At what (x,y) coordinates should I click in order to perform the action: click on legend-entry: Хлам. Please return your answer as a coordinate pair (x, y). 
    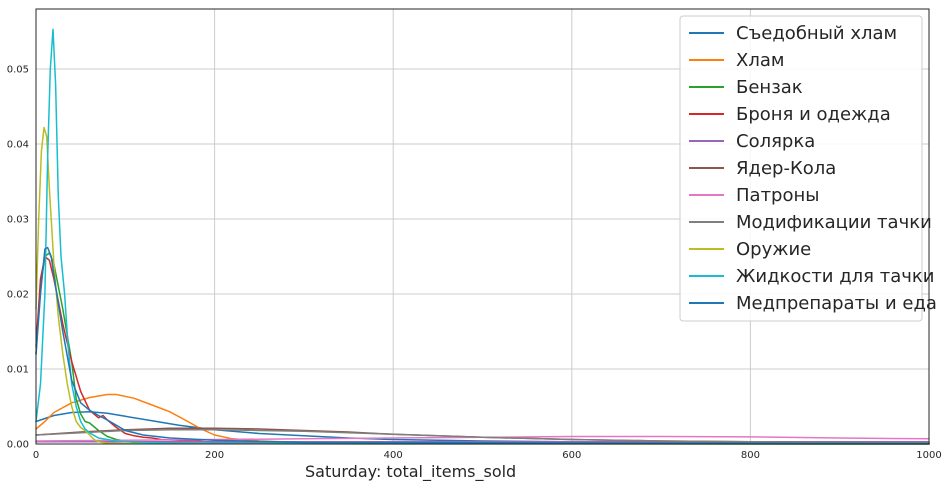
    Looking at the image, I should click on (760, 60).